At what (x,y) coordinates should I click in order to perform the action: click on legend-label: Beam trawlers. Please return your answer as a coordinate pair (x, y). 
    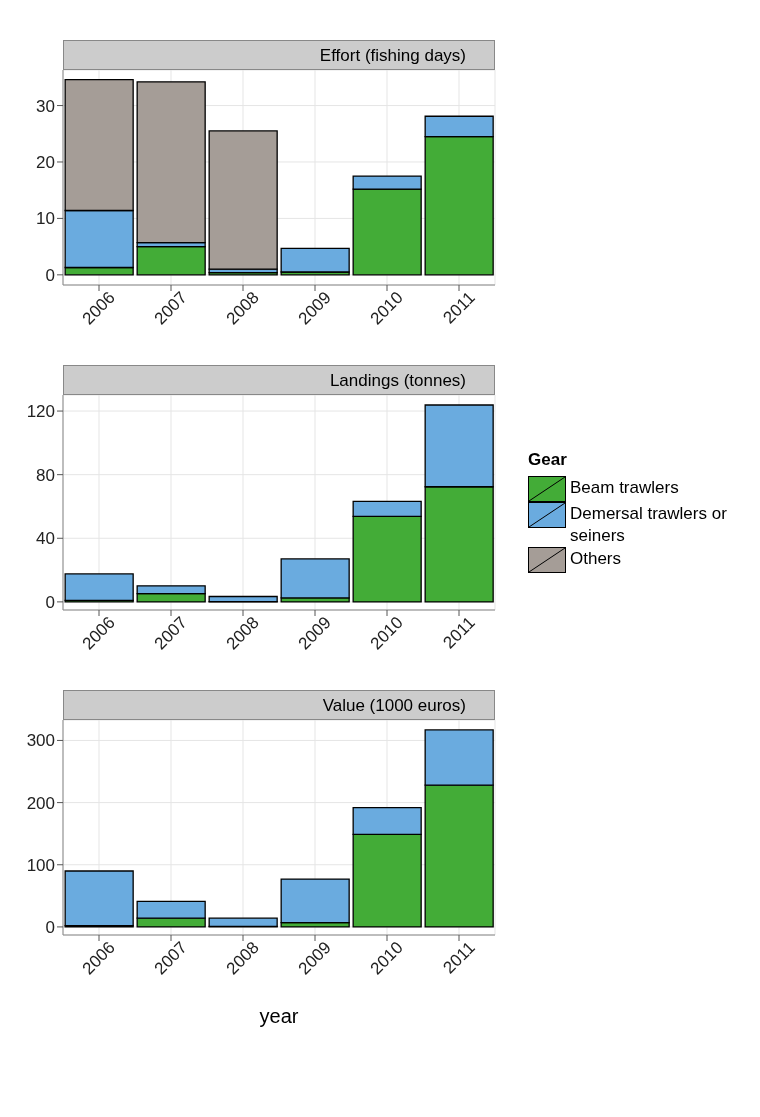
    Looking at the image, I should click on (625, 488).